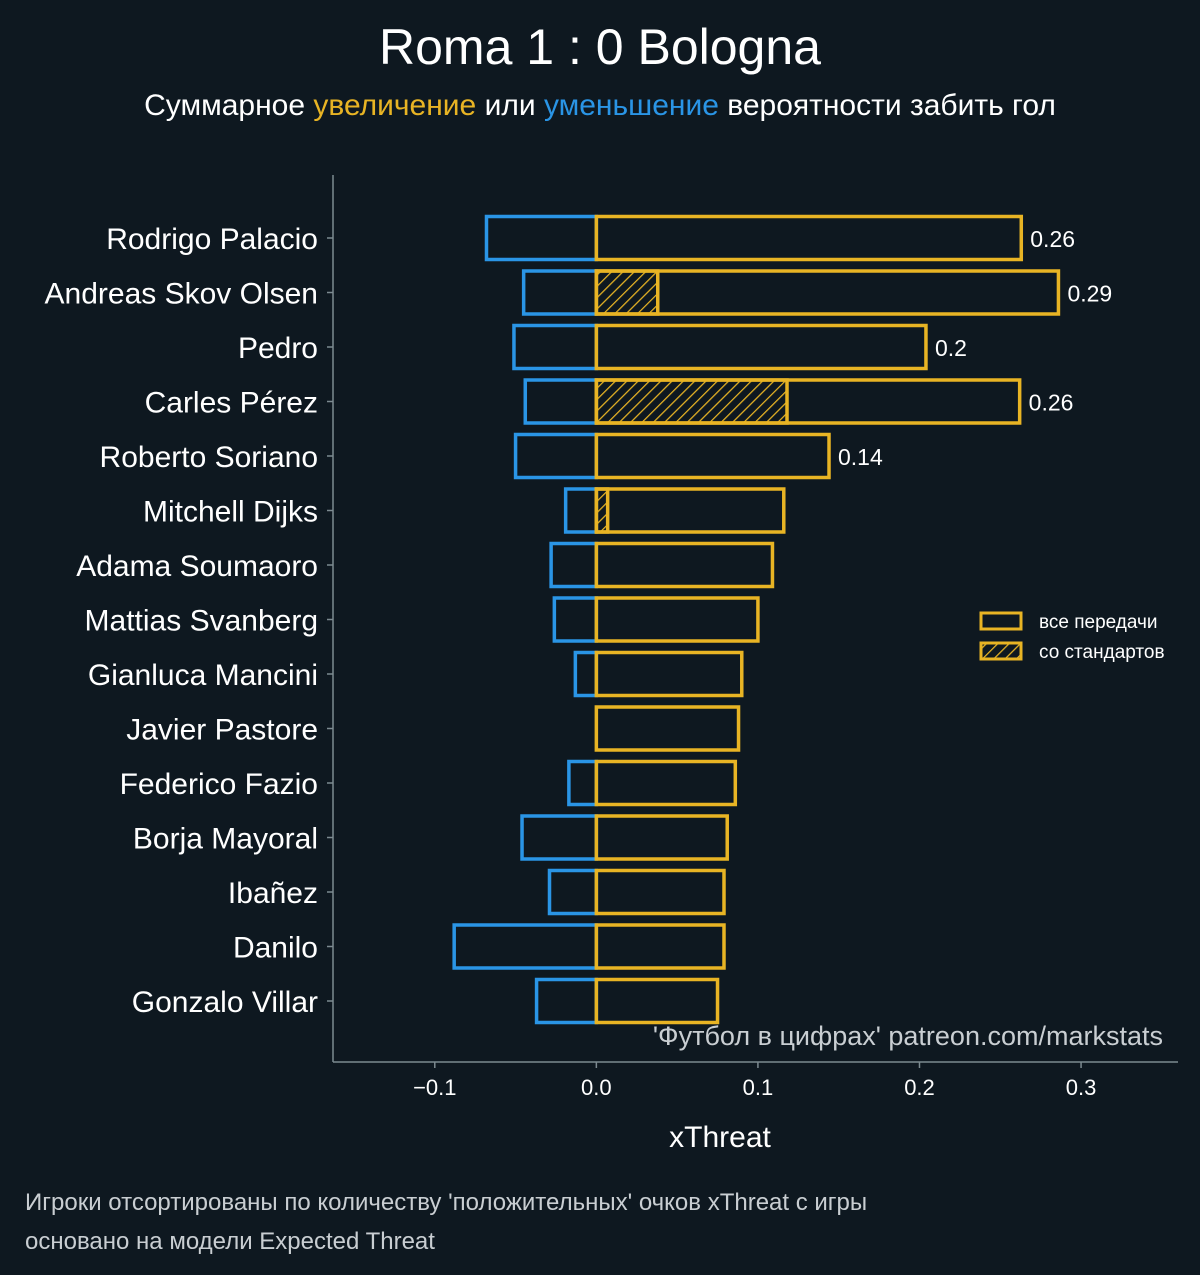  I want to click on y-tick-label: Gonzalo Villar, so click(225, 1002).